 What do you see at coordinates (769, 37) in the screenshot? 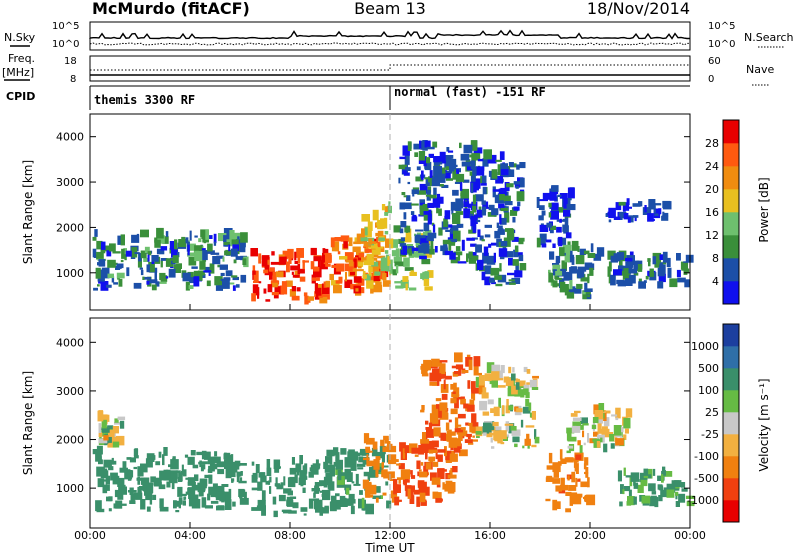
I see `nsearch-label: N.Search` at bounding box center [769, 37].